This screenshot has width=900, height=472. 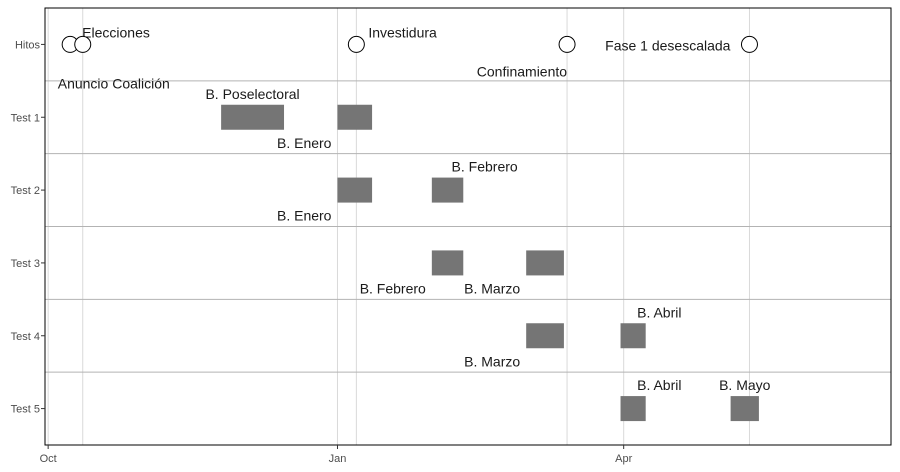 What do you see at coordinates (522, 71) in the screenshot?
I see `milestone-label-confinamiento: Confinamiento` at bounding box center [522, 71].